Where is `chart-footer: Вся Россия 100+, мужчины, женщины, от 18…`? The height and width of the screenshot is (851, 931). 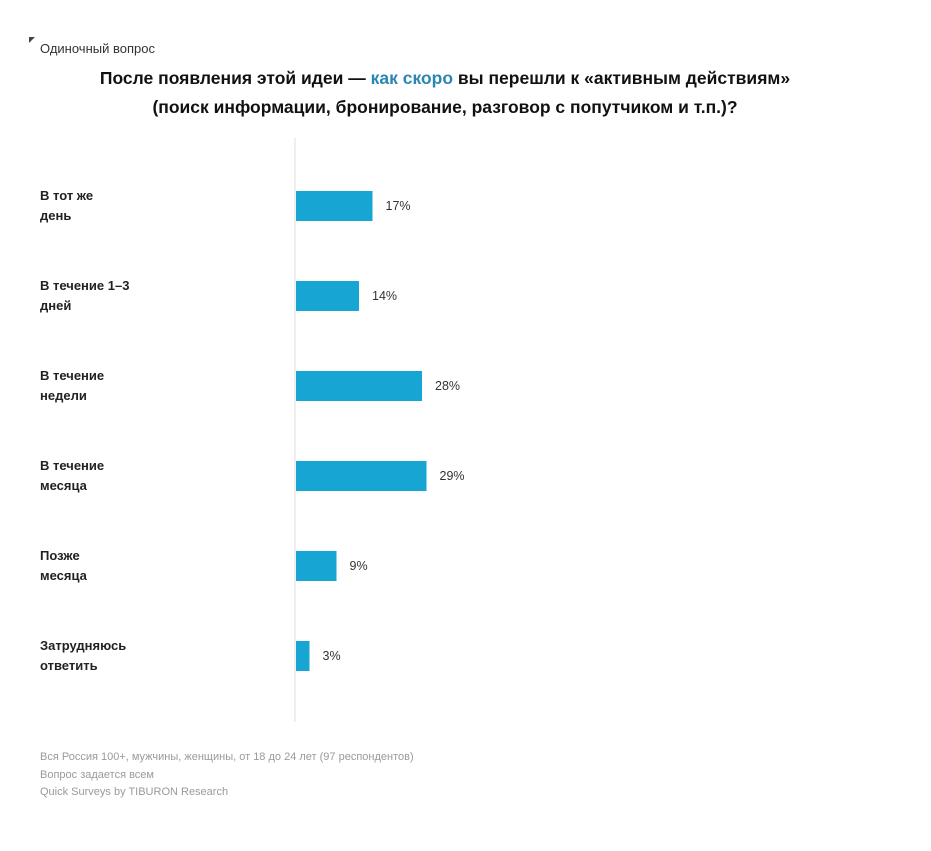 chart-footer: Вся Россия 100+, мужчины, женщины, от 18… is located at coordinates (227, 775).